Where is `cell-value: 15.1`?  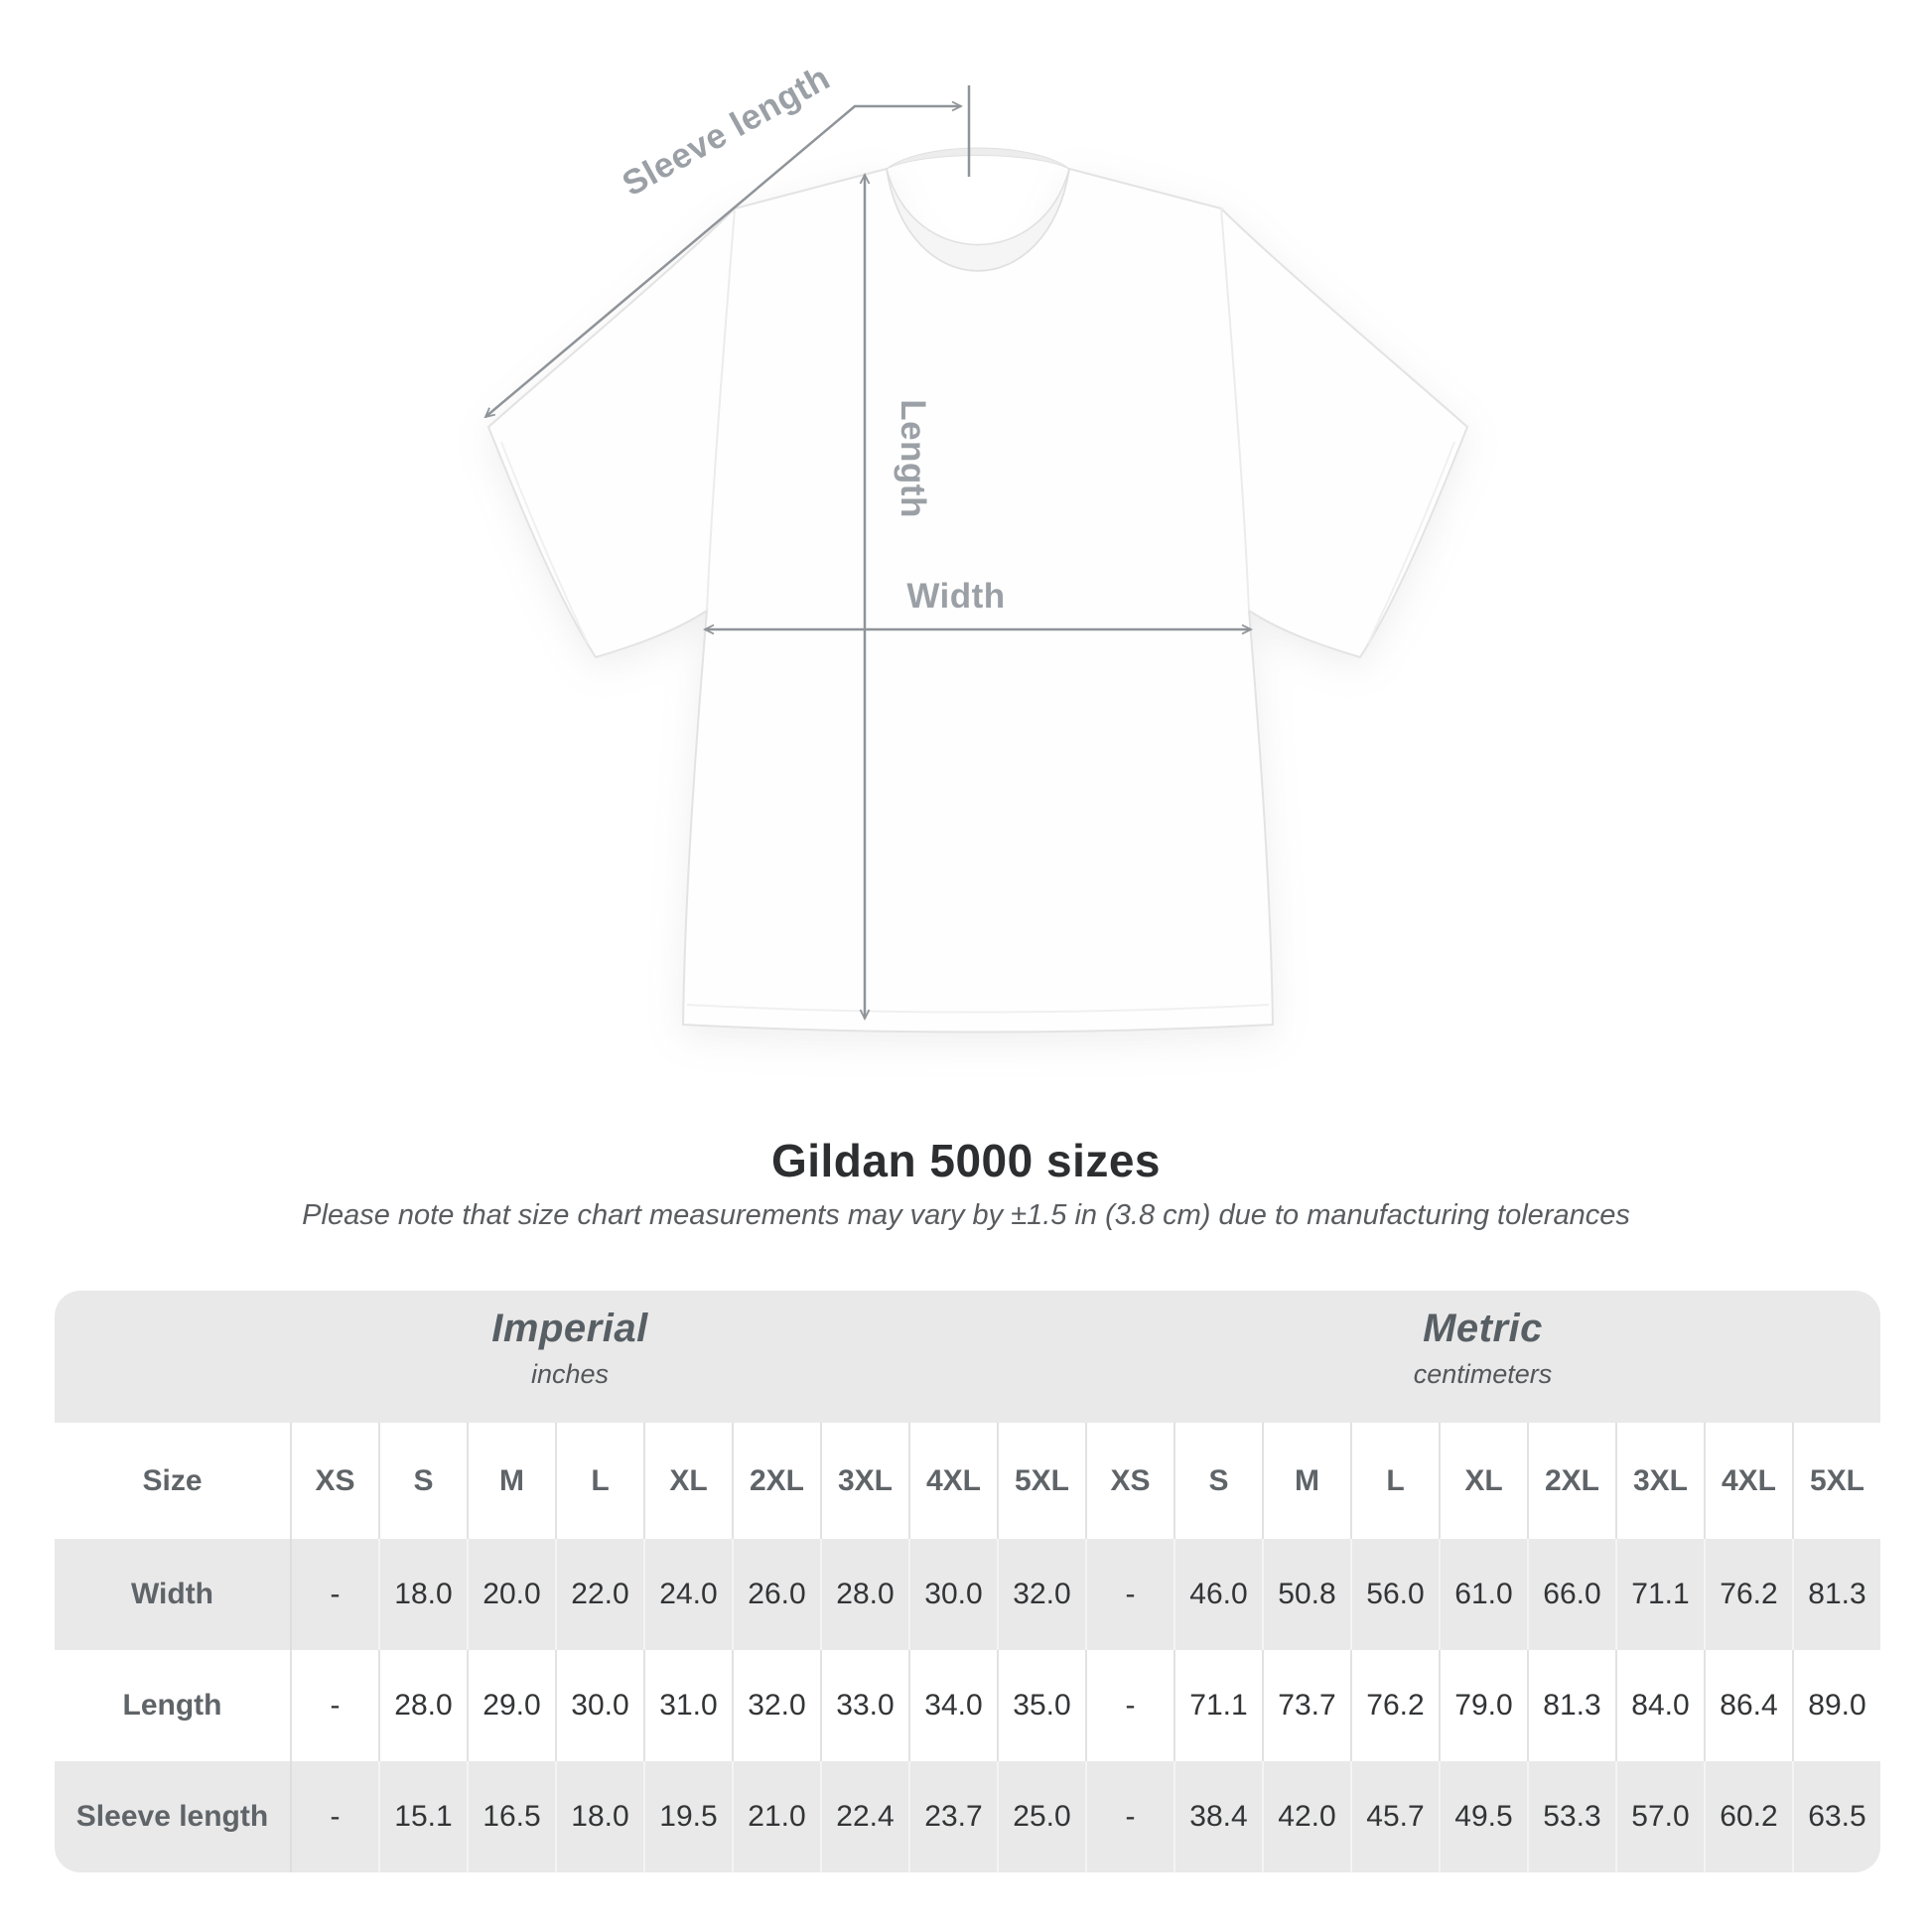 cell-value: 15.1 is located at coordinates (423, 1817).